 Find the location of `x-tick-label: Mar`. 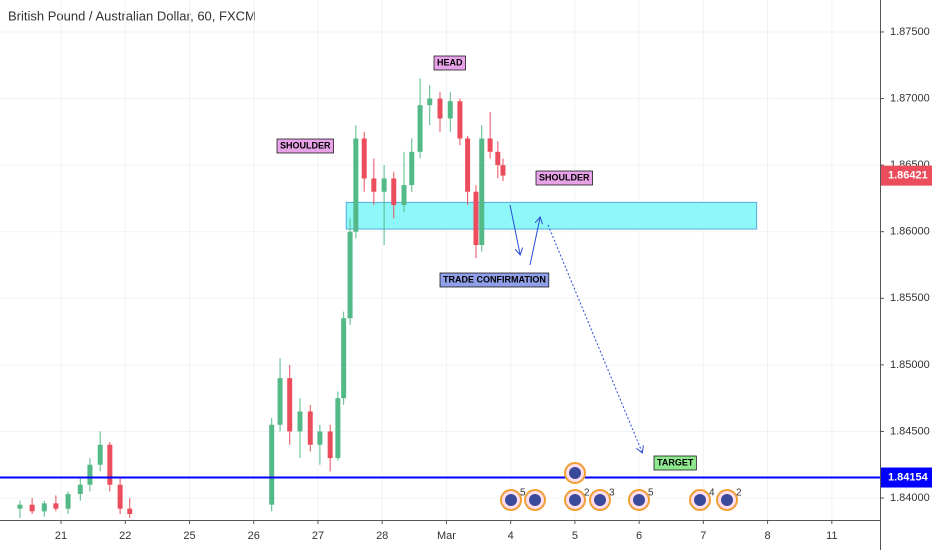

x-tick-label: Mar is located at coordinates (446, 536).